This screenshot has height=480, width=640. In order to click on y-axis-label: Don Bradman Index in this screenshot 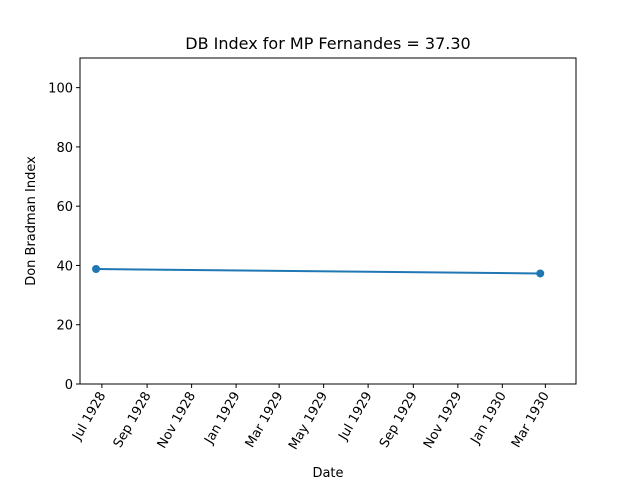, I will do `click(31, 221)`.